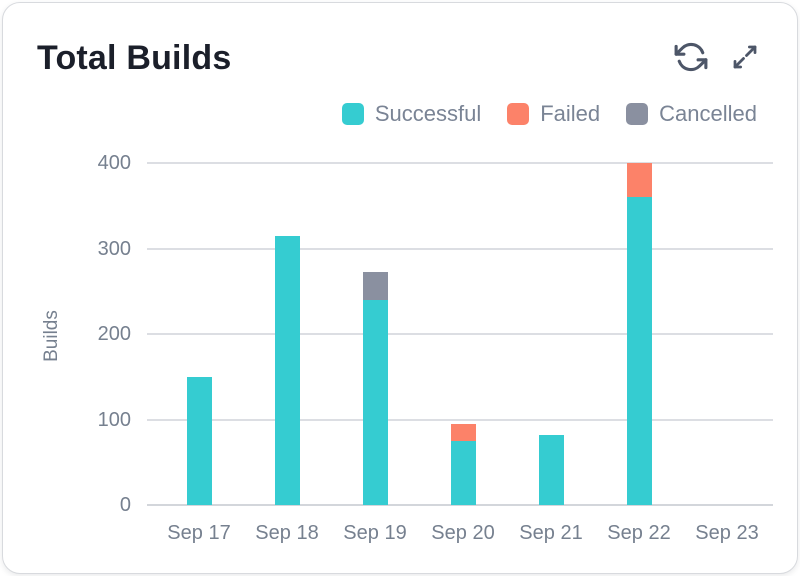 The height and width of the screenshot is (576, 800). I want to click on expand-icon, so click(745, 57).